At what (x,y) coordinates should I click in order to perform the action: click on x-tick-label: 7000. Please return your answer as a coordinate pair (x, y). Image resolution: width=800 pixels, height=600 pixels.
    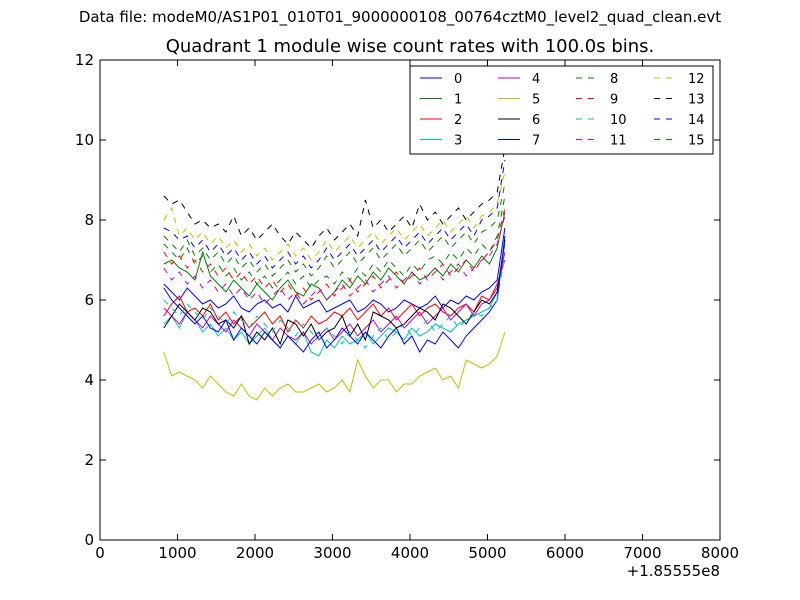
    Looking at the image, I should click on (642, 553).